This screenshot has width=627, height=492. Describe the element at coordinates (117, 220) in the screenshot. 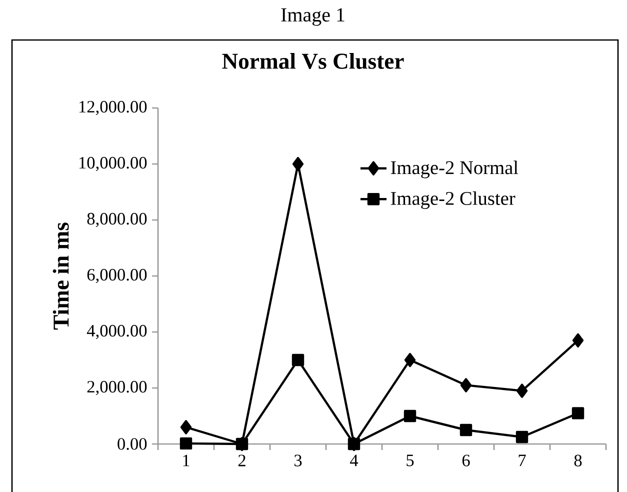

I see `y-tick-label: 8,000.00` at that location.